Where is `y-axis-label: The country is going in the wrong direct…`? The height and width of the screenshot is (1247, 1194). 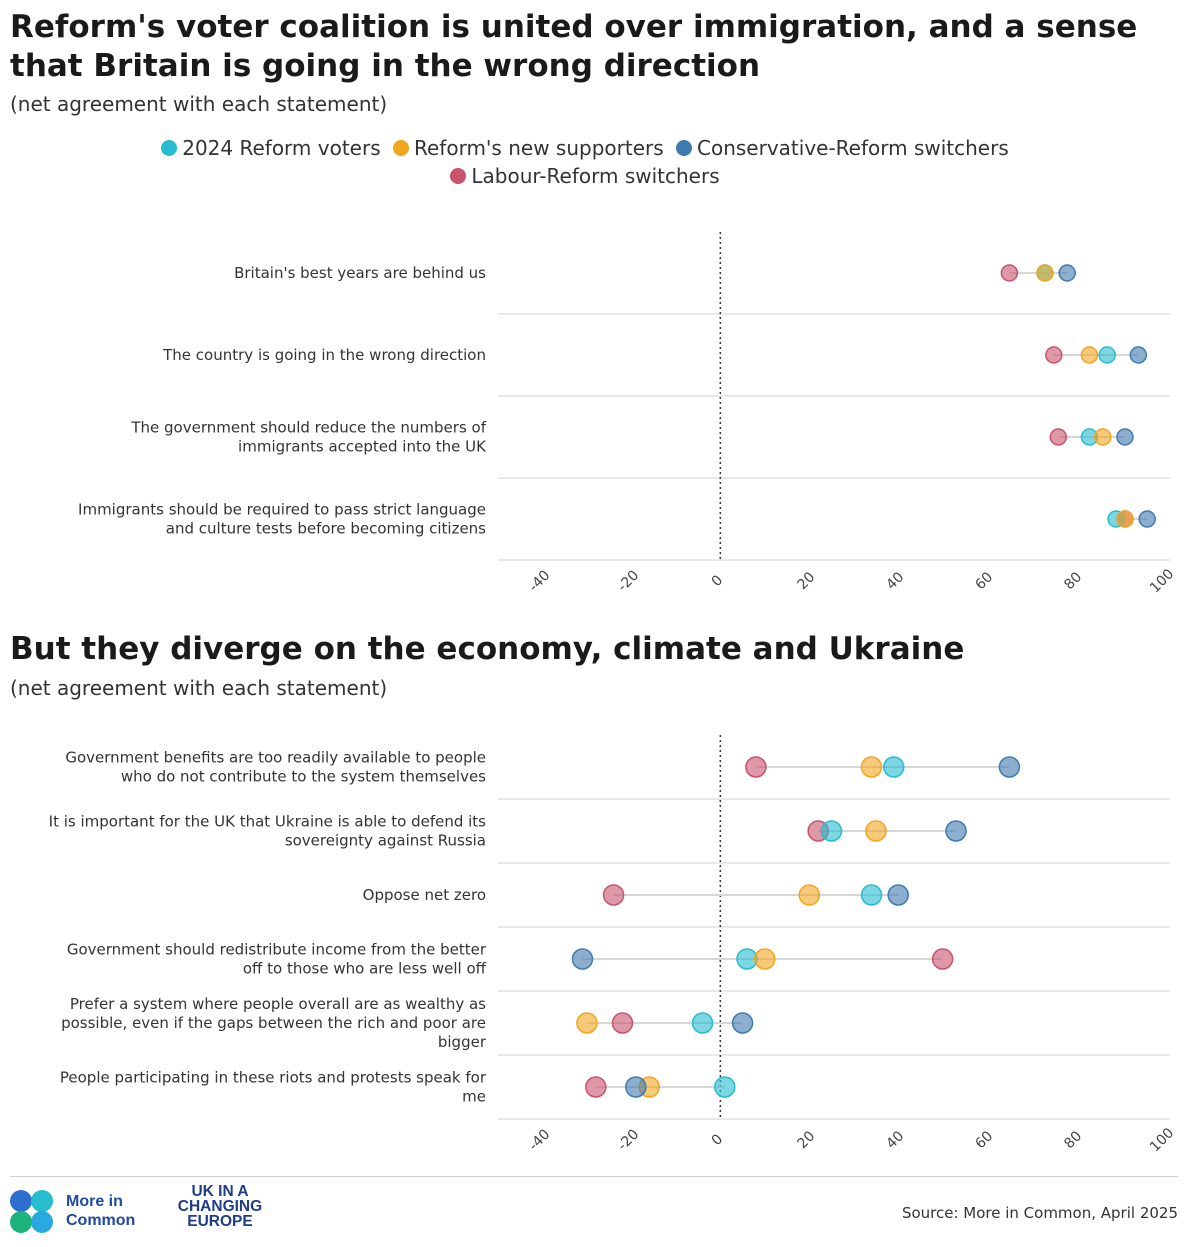
y-axis-label: The country is going in the wrong direct… is located at coordinates (324, 355).